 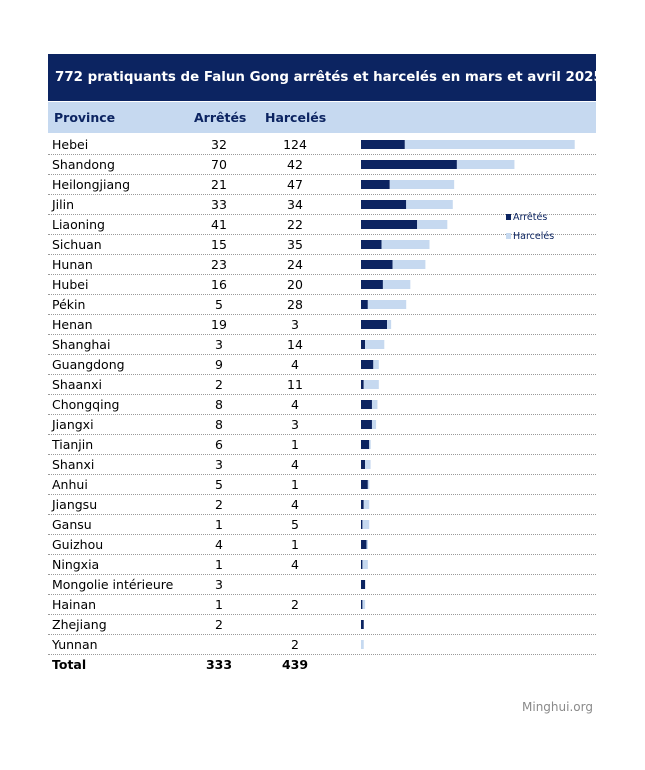 What do you see at coordinates (219, 164) in the screenshot?
I see `arrested-count: 70` at bounding box center [219, 164].